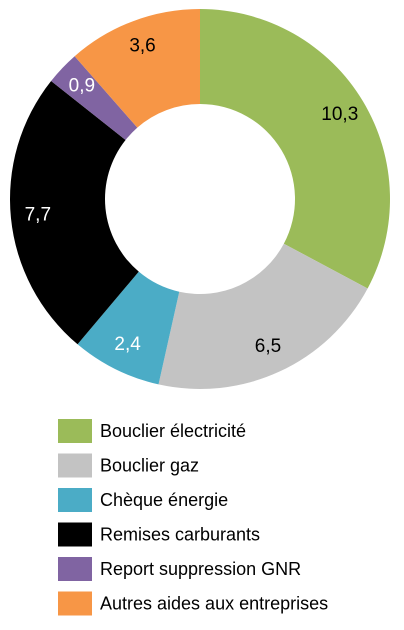 This screenshot has width=404, height=630. What do you see at coordinates (268, 346) in the screenshot?
I see `data-label: 6,5` at bounding box center [268, 346].